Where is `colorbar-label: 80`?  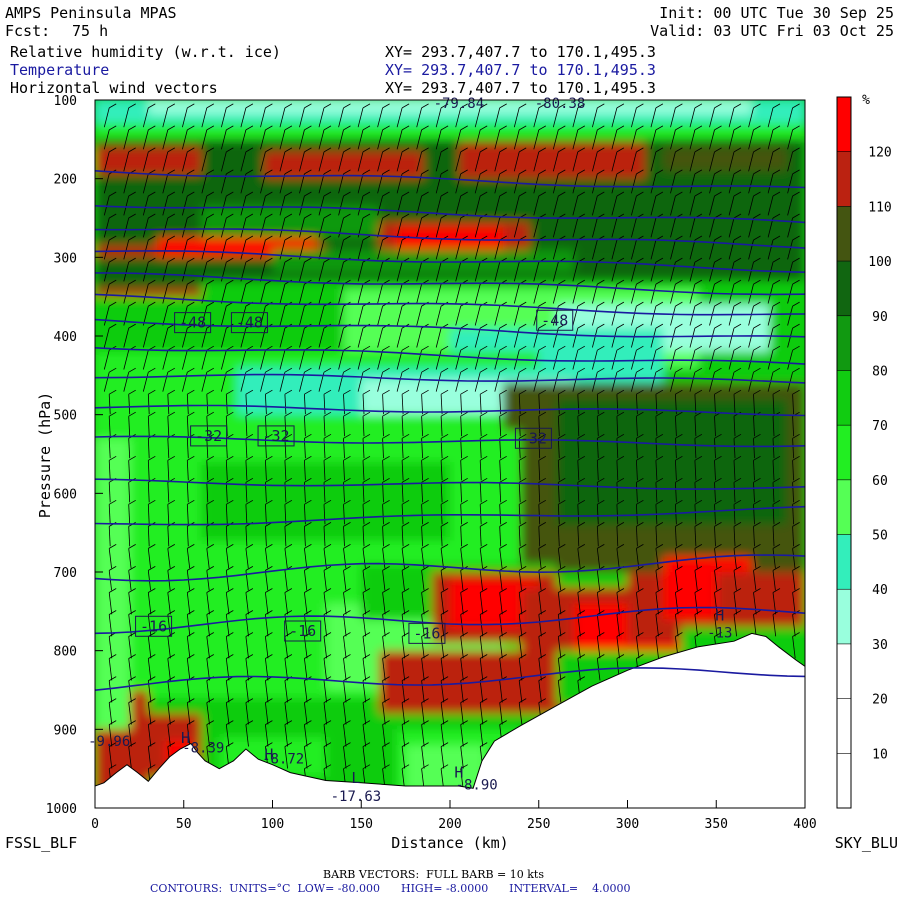
colorbar-label: 80 is located at coordinates (880, 371).